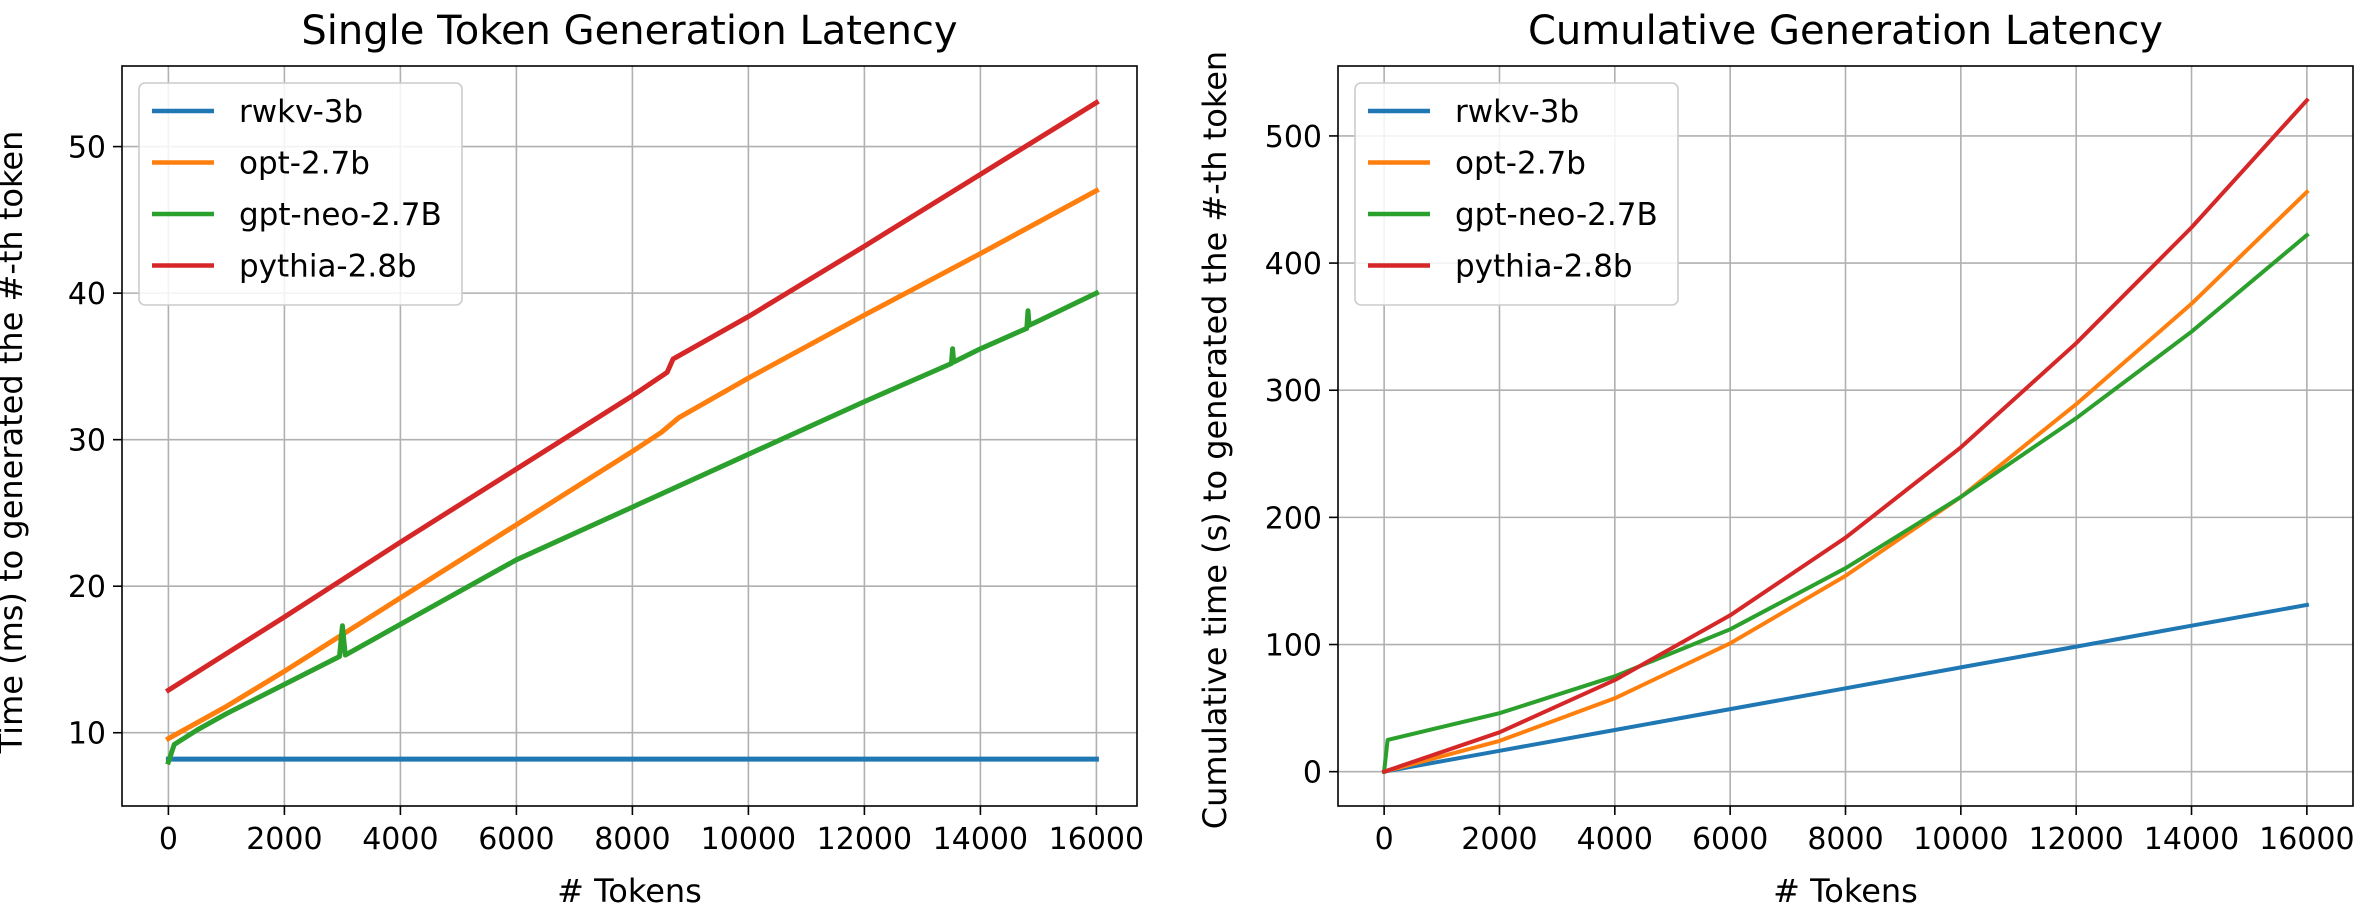  Describe the element at coordinates (87, 294) in the screenshot. I see `y-tick-label: 40` at that location.